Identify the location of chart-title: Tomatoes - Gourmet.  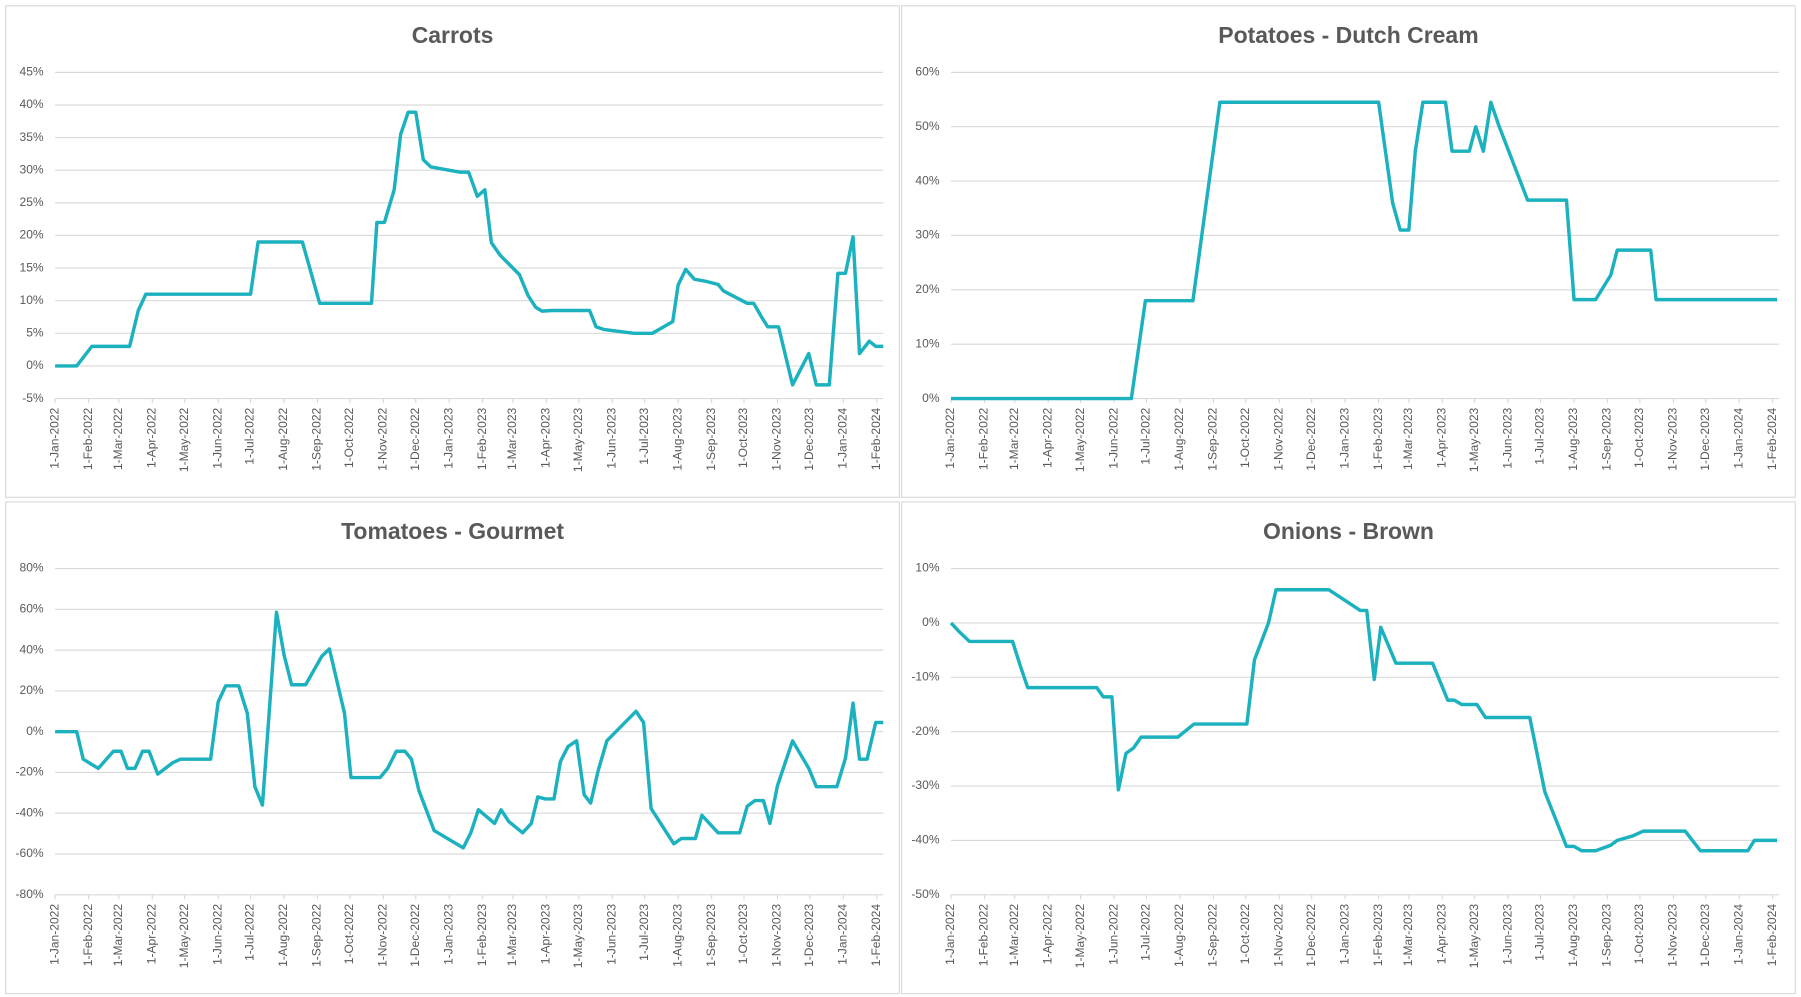
(452, 531).